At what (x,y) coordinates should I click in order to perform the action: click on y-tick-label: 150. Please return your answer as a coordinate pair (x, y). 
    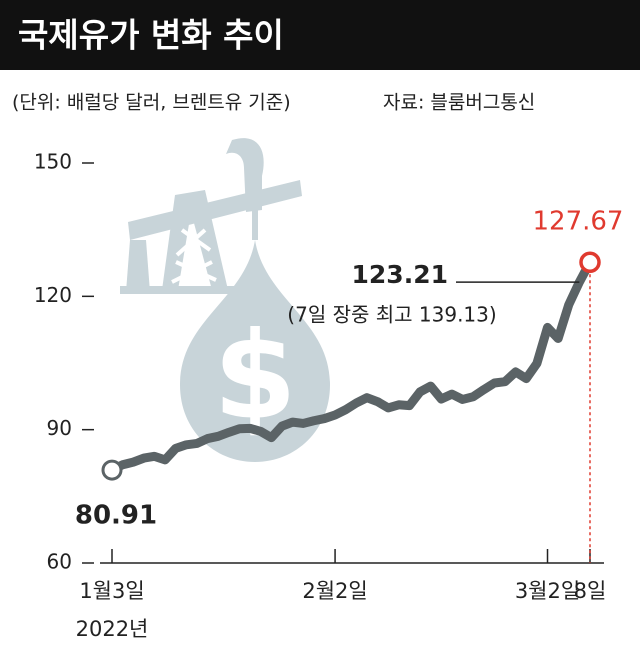
    Looking at the image, I should click on (53, 162).